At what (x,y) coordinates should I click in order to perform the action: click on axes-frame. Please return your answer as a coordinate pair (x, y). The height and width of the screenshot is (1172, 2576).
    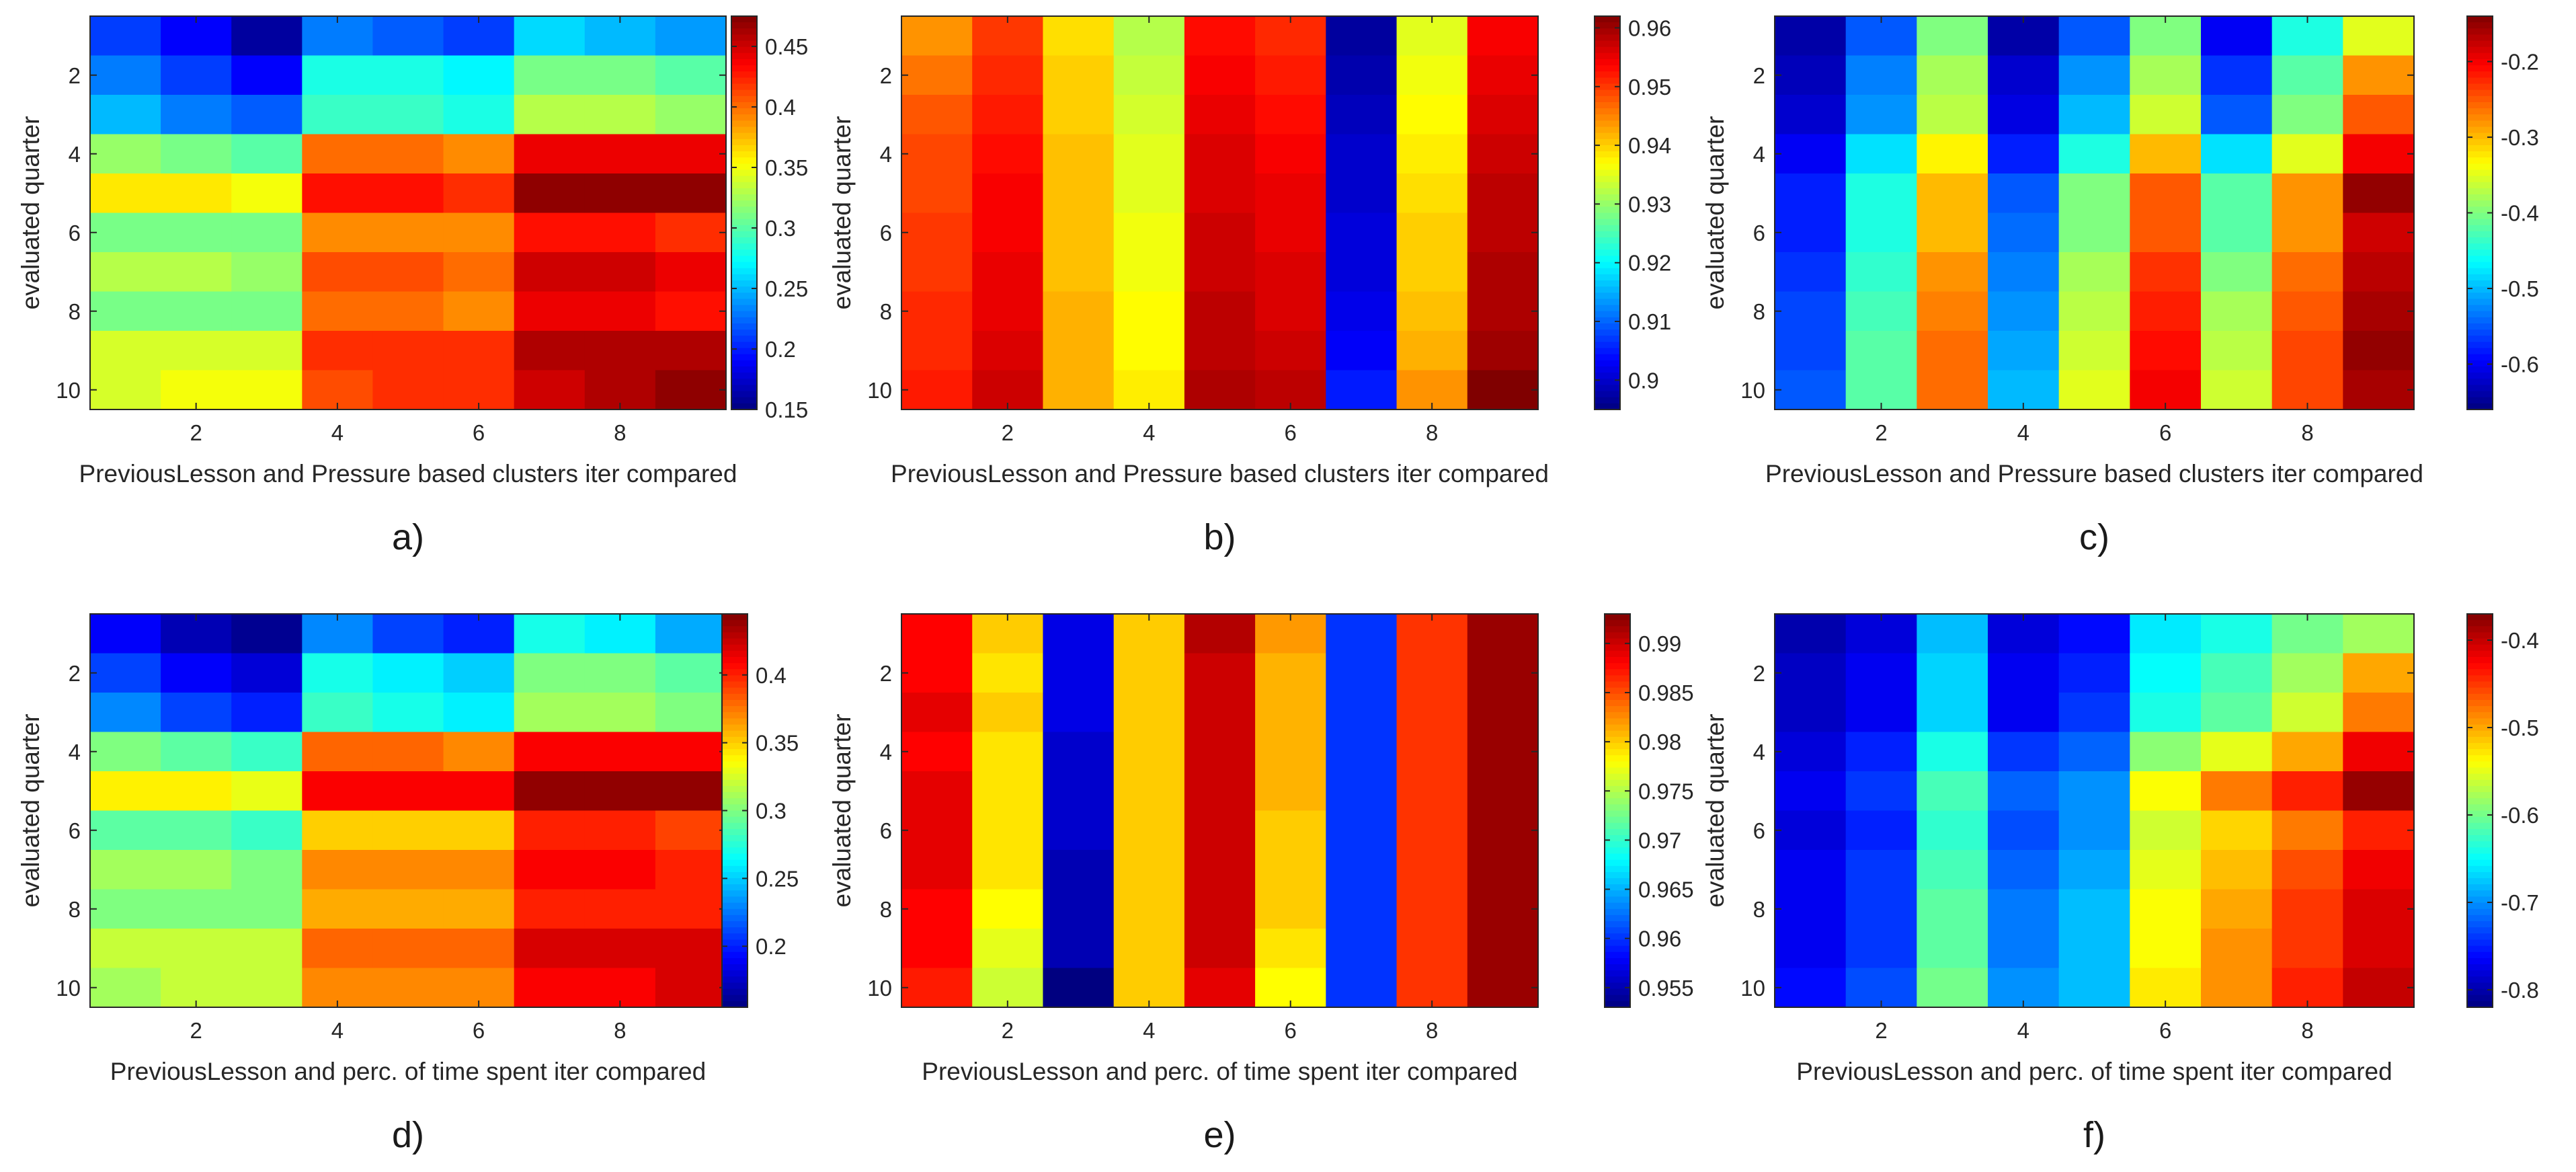
    Looking at the image, I should click on (1220, 811).